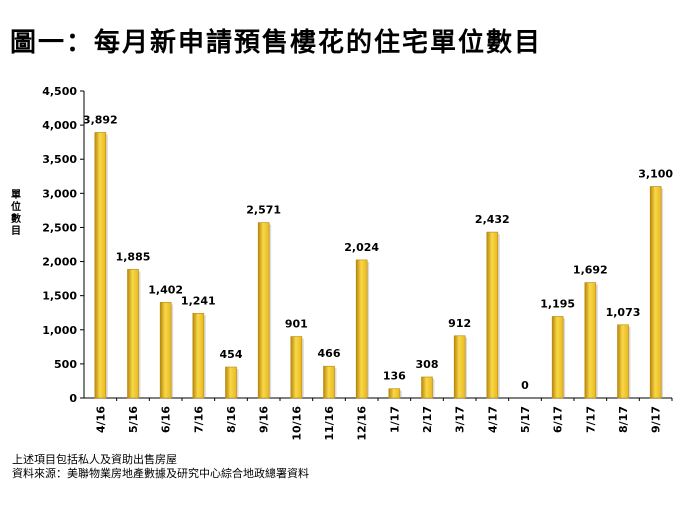  What do you see at coordinates (558, 419) in the screenshot?
I see `x-tick-label: 6/17` at bounding box center [558, 419].